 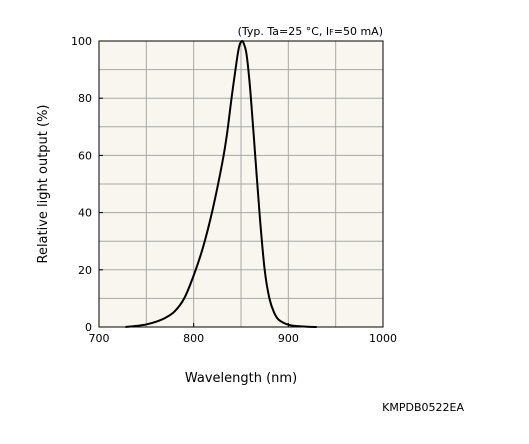 I want to click on y-axis-title: Relative light output (%), so click(x=43, y=183).